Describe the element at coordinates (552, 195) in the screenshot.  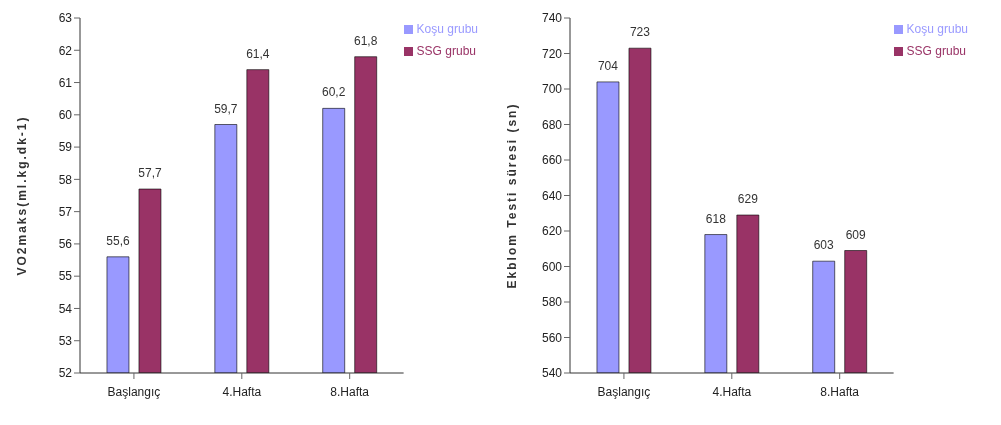
I see `y-tick-label: 640` at that location.